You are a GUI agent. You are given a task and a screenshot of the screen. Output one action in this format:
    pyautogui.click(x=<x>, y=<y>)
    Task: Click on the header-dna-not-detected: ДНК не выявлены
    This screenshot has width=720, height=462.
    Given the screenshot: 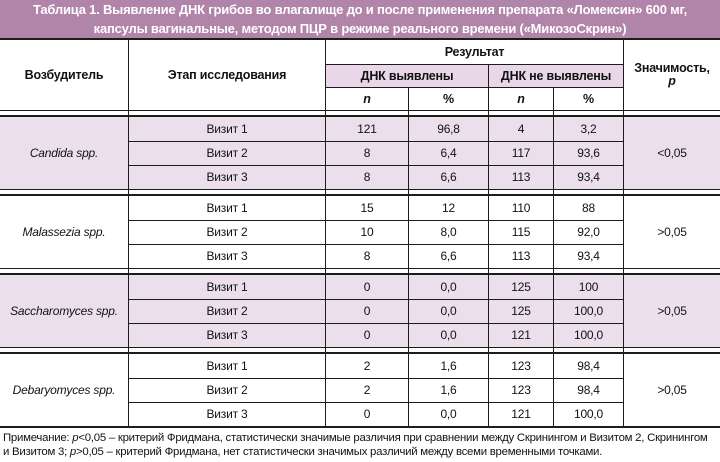 What is the action you would take?
    pyautogui.click(x=555, y=75)
    